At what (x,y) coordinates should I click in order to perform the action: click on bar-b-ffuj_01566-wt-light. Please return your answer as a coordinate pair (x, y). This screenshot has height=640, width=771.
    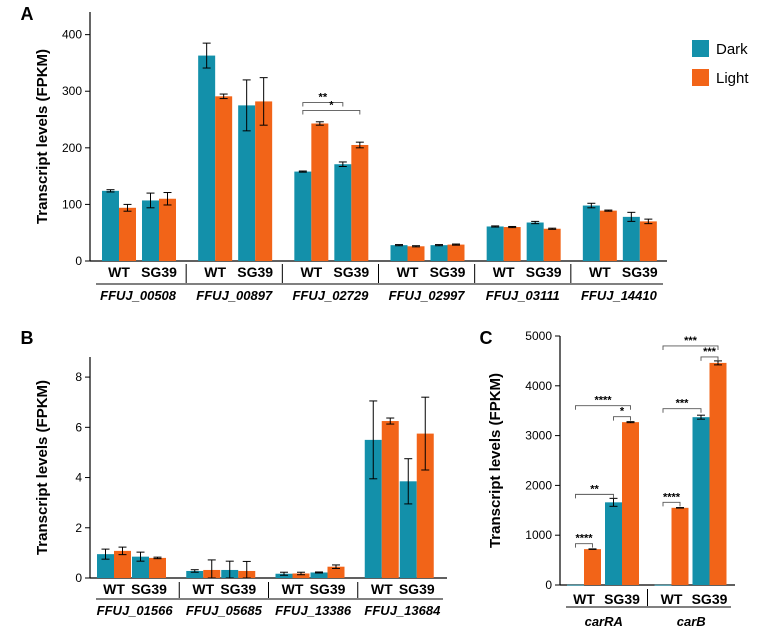
    Looking at the image, I should click on (122, 564).